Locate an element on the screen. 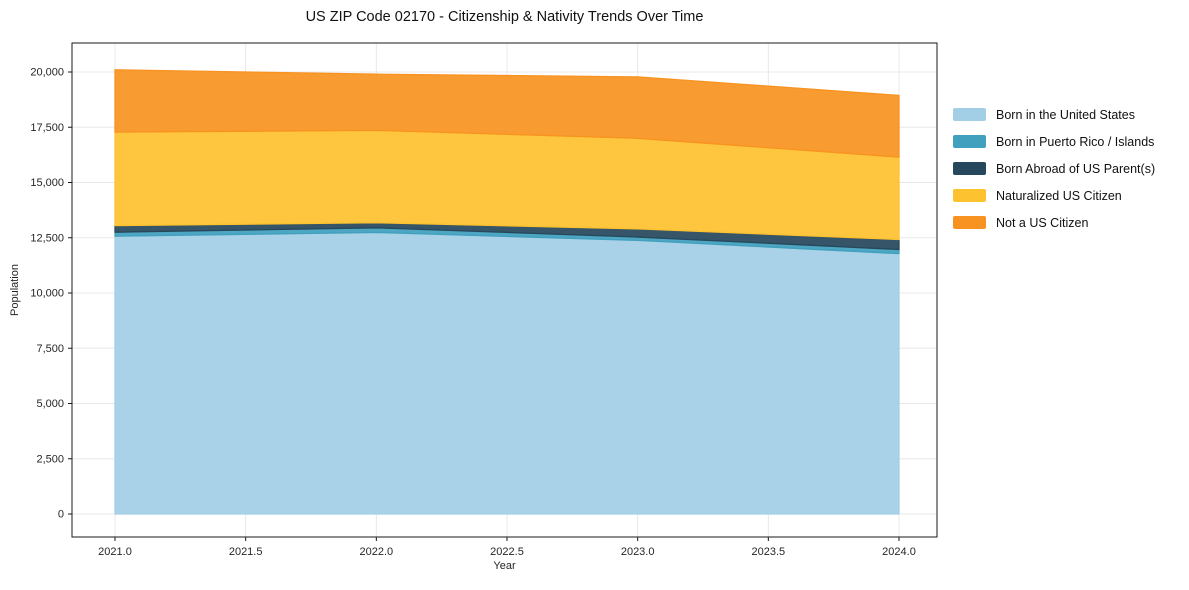 The image size is (1189, 590). x-tick-label: 2022.0 is located at coordinates (377, 552).